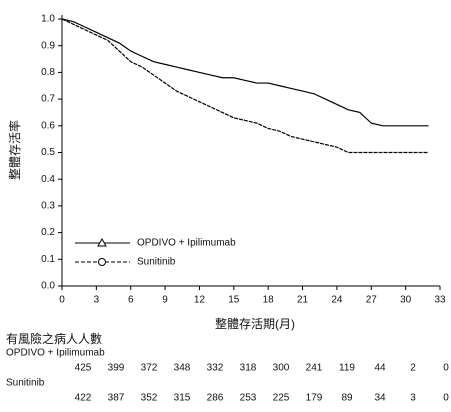 This screenshot has height=412, width=451. I want to click on risk-count: 286, so click(215, 398).